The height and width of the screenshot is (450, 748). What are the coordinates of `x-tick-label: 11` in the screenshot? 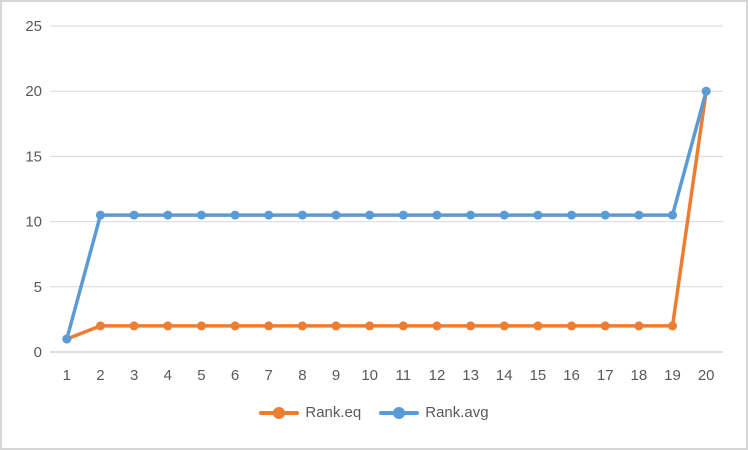 It's located at (404, 375).